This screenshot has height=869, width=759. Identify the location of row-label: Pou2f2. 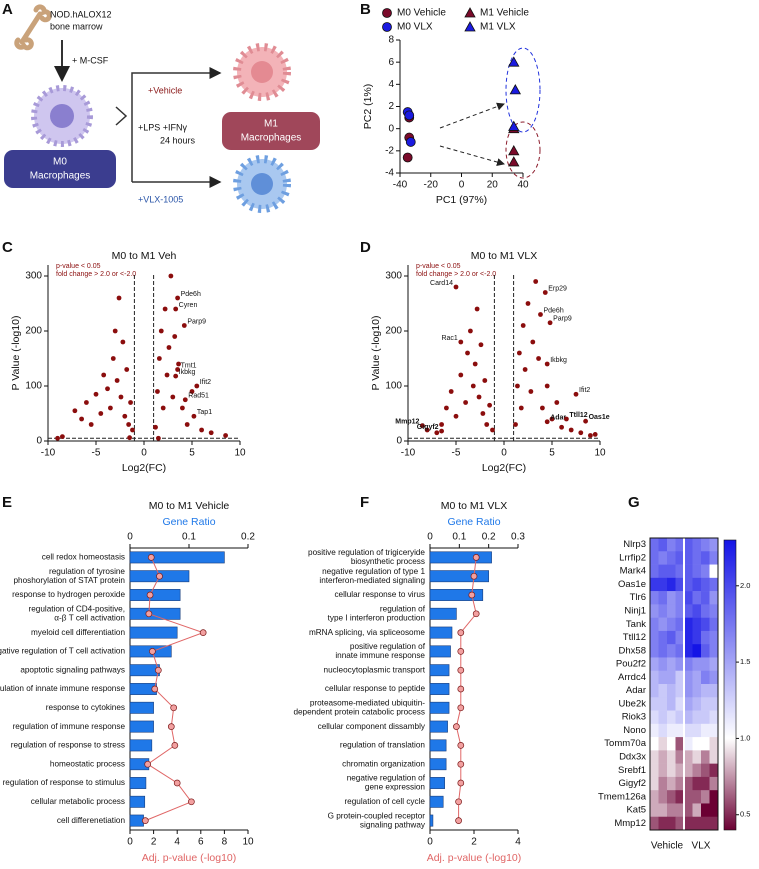
(631, 664).